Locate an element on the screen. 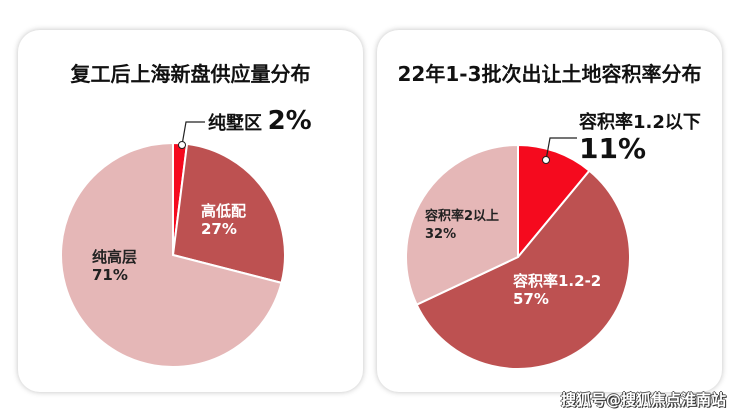 The image size is (740, 416). label-mixed: 高低配 27% is located at coordinates (223, 220).